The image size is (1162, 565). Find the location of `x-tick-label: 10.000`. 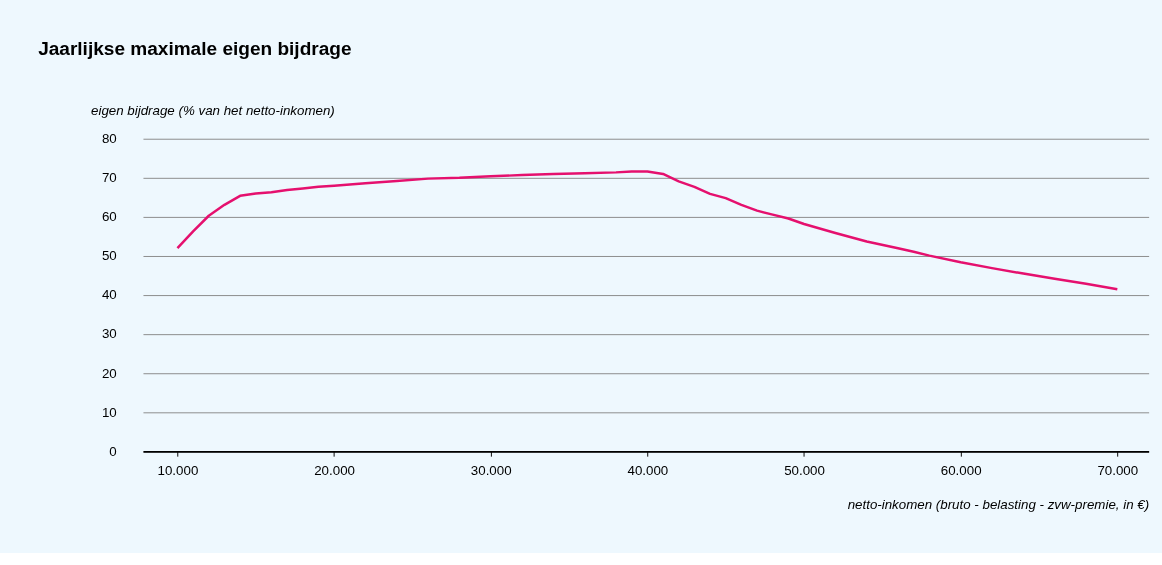

x-tick-label: 10.000 is located at coordinates (178, 470).